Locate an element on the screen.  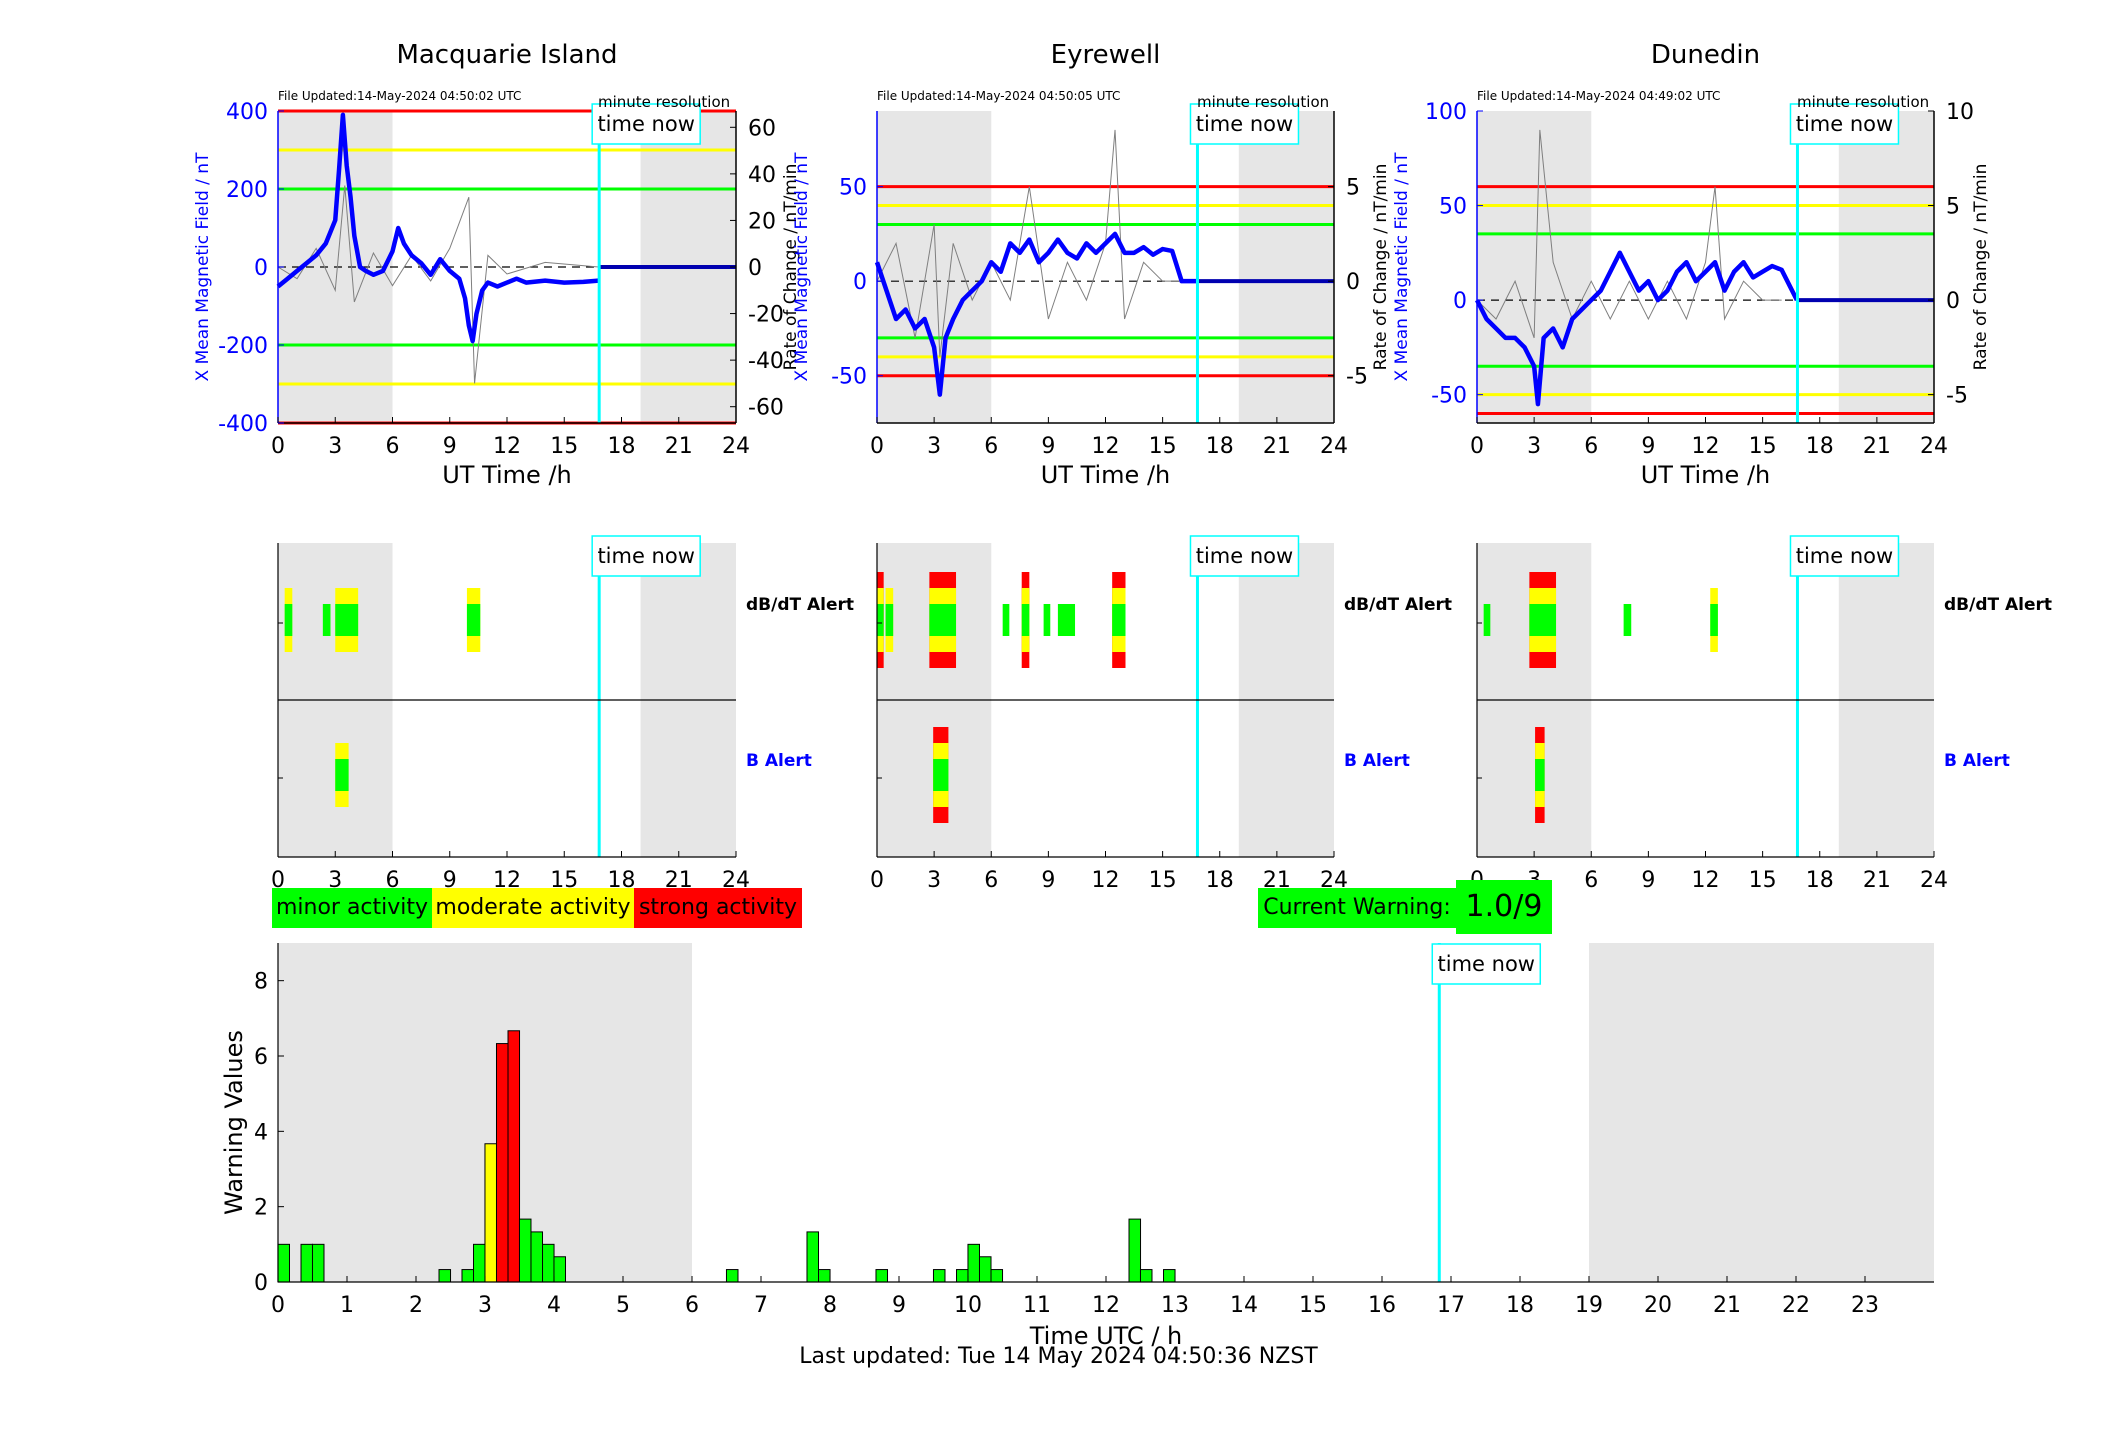
y-left-label-2-3: -50 is located at coordinates (1449, 396).